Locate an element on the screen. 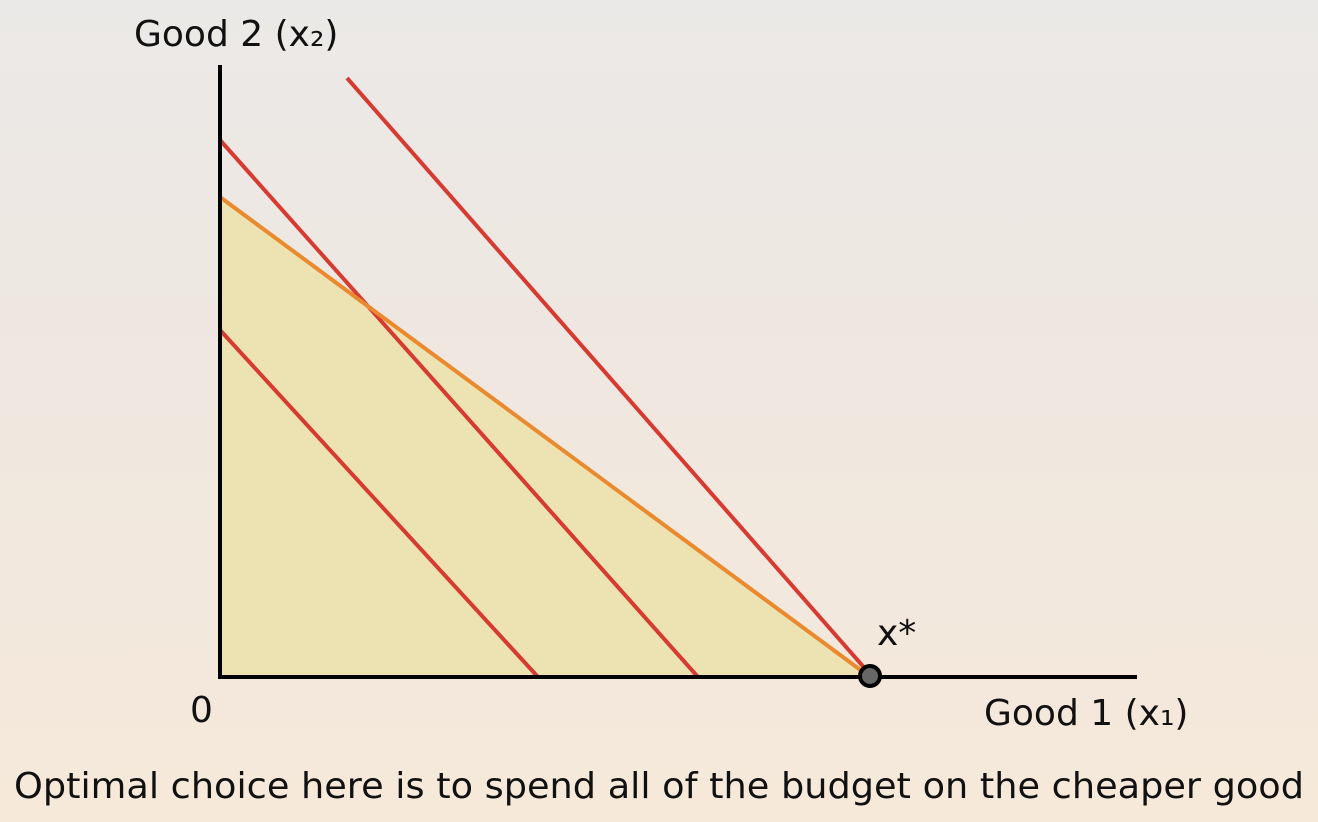 Image resolution: width=1318 pixels, height=822 pixels. optimum-label: x* is located at coordinates (896, 633).